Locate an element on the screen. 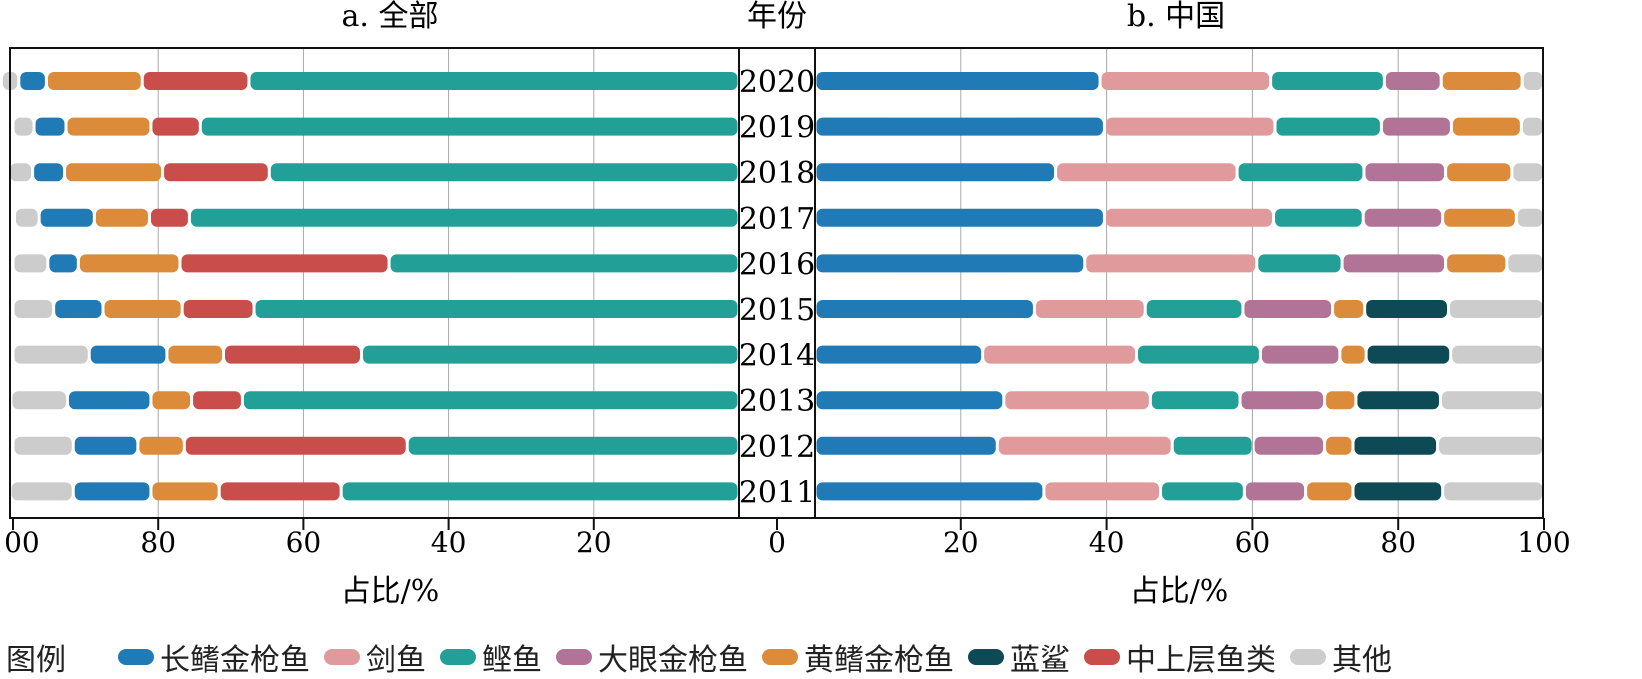 This screenshot has width=1642, height=679. bar-segment-a-2015-e9b2a3e9b1bc is located at coordinates (496, 309).